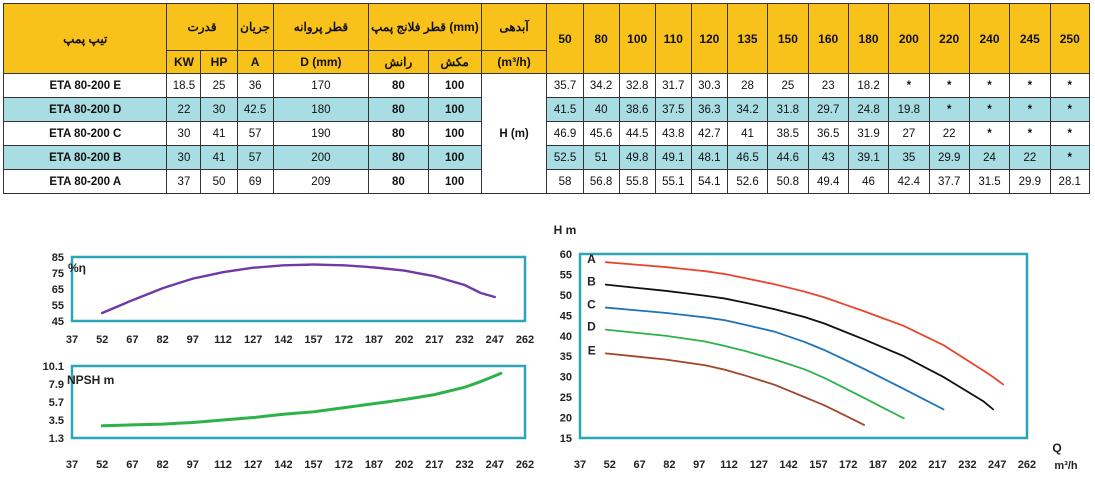 The height and width of the screenshot is (477, 1095). What do you see at coordinates (592, 350) in the screenshot?
I see `series-label: E` at bounding box center [592, 350].